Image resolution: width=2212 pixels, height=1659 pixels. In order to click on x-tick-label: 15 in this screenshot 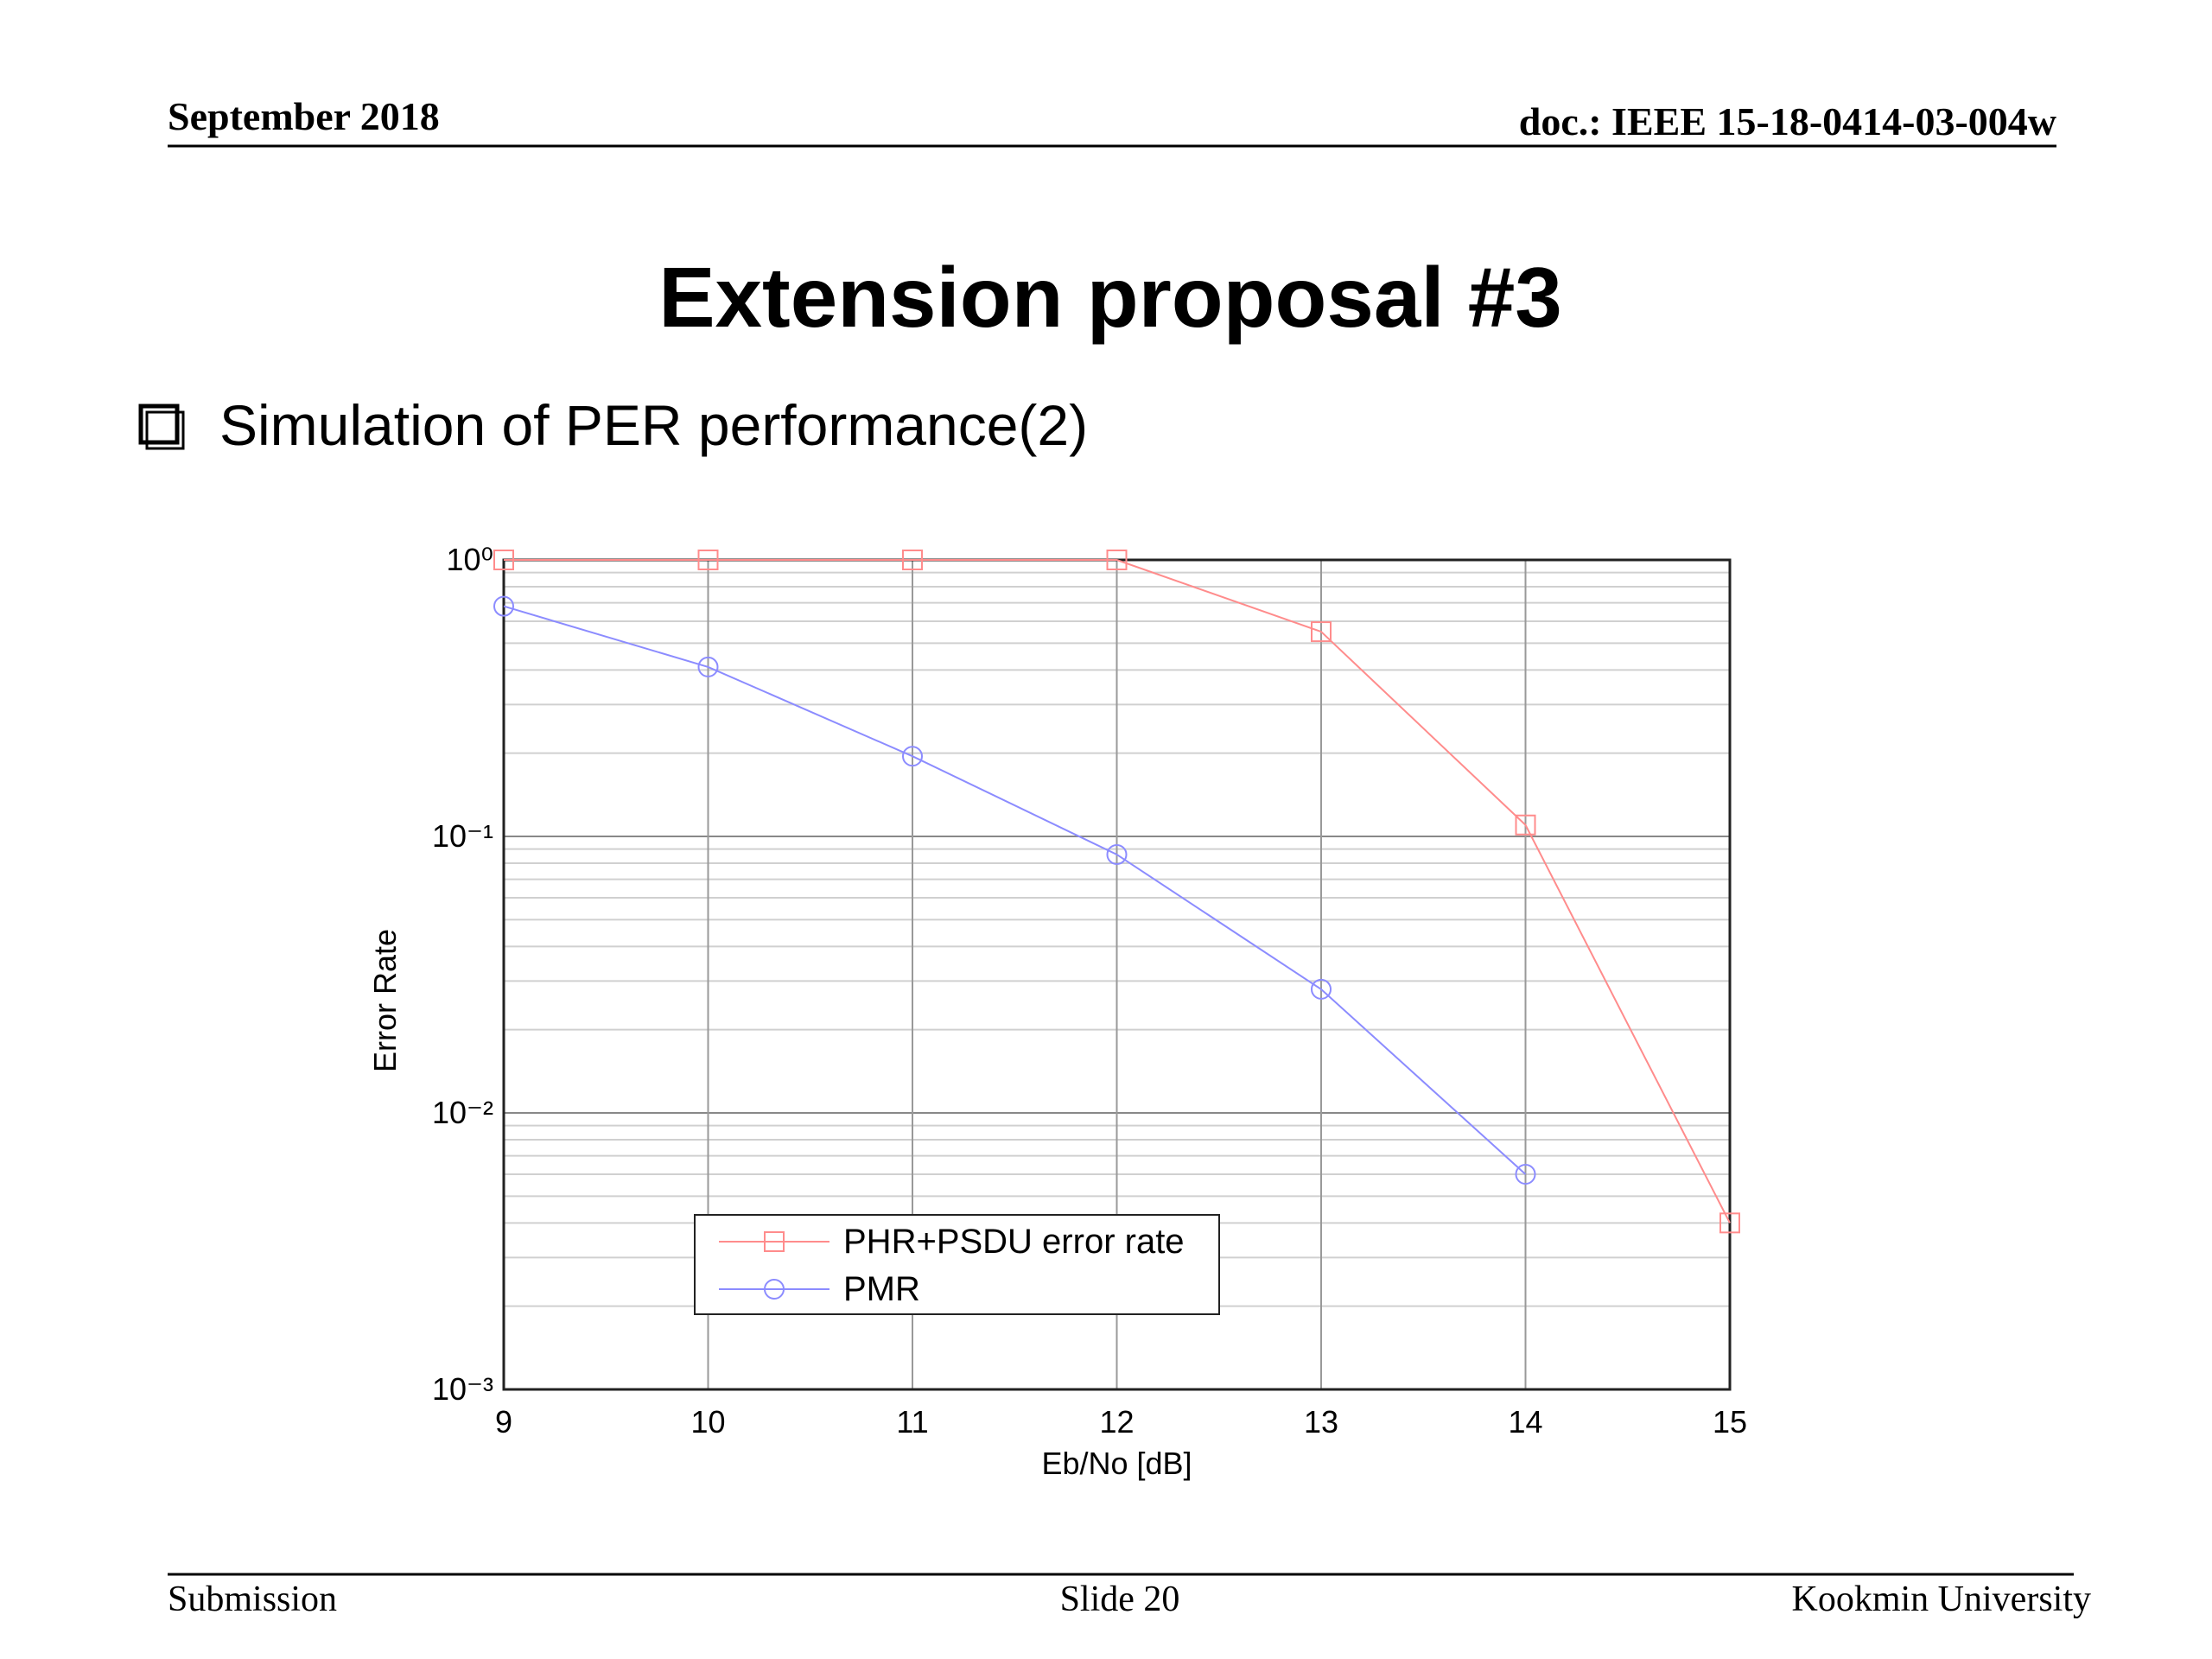, I will do `click(1730, 1422)`.